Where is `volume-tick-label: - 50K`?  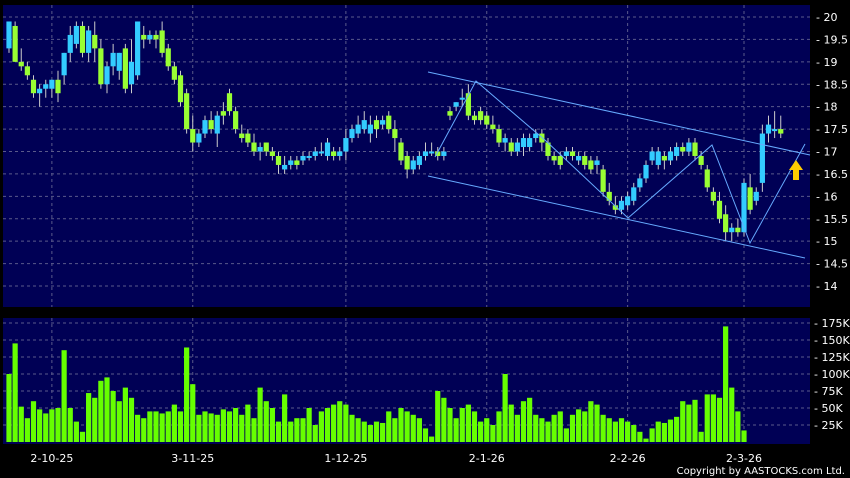 volume-tick-label: - 50K is located at coordinates (828, 408).